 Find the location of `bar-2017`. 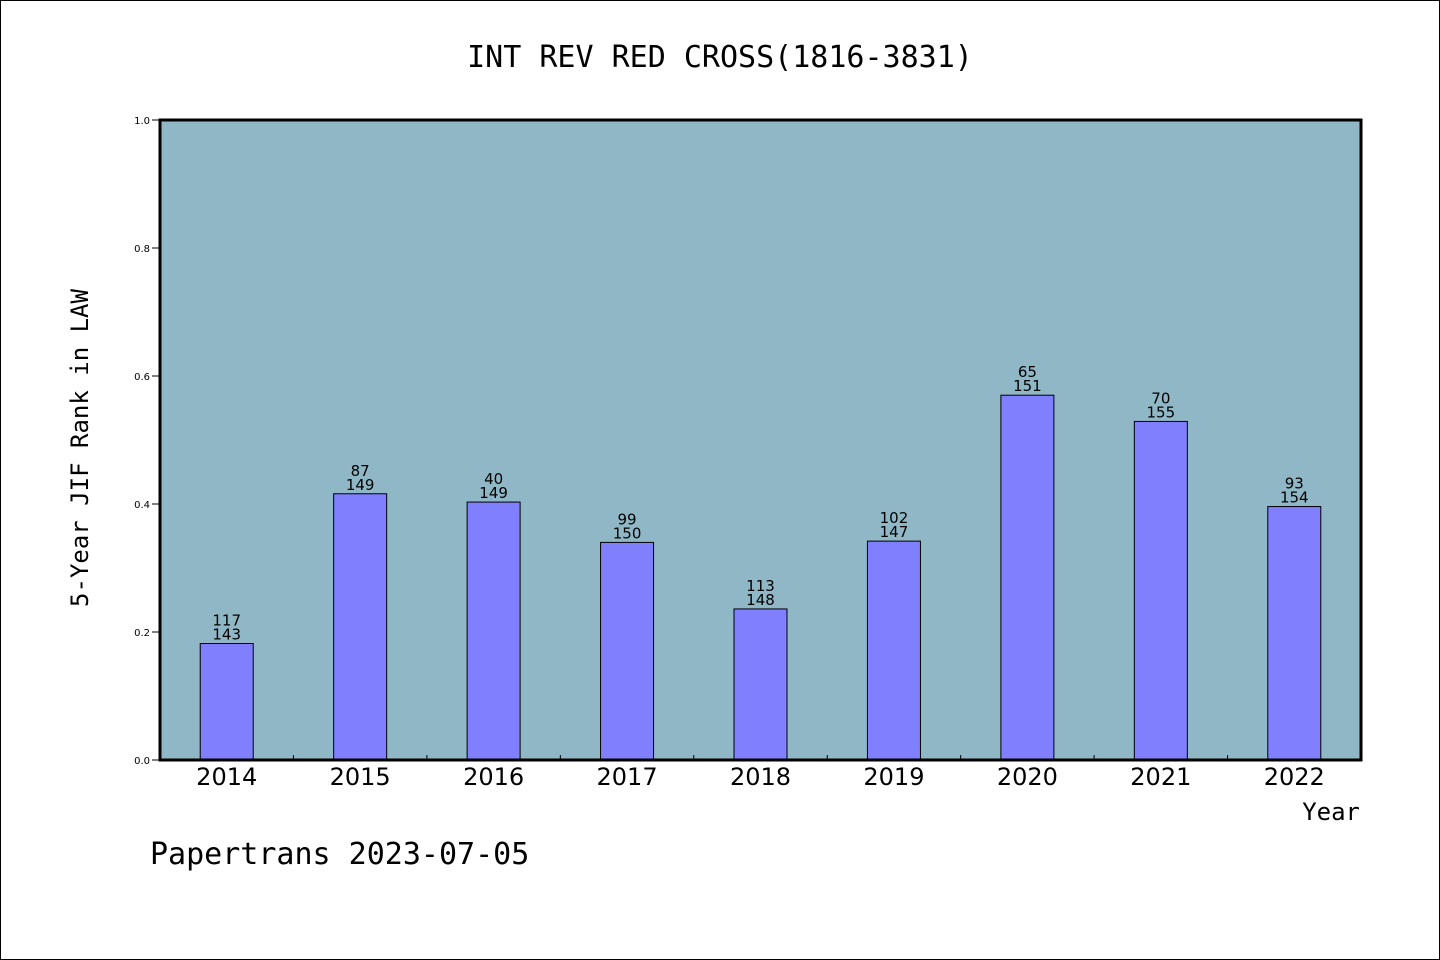

bar-2017 is located at coordinates (627, 651).